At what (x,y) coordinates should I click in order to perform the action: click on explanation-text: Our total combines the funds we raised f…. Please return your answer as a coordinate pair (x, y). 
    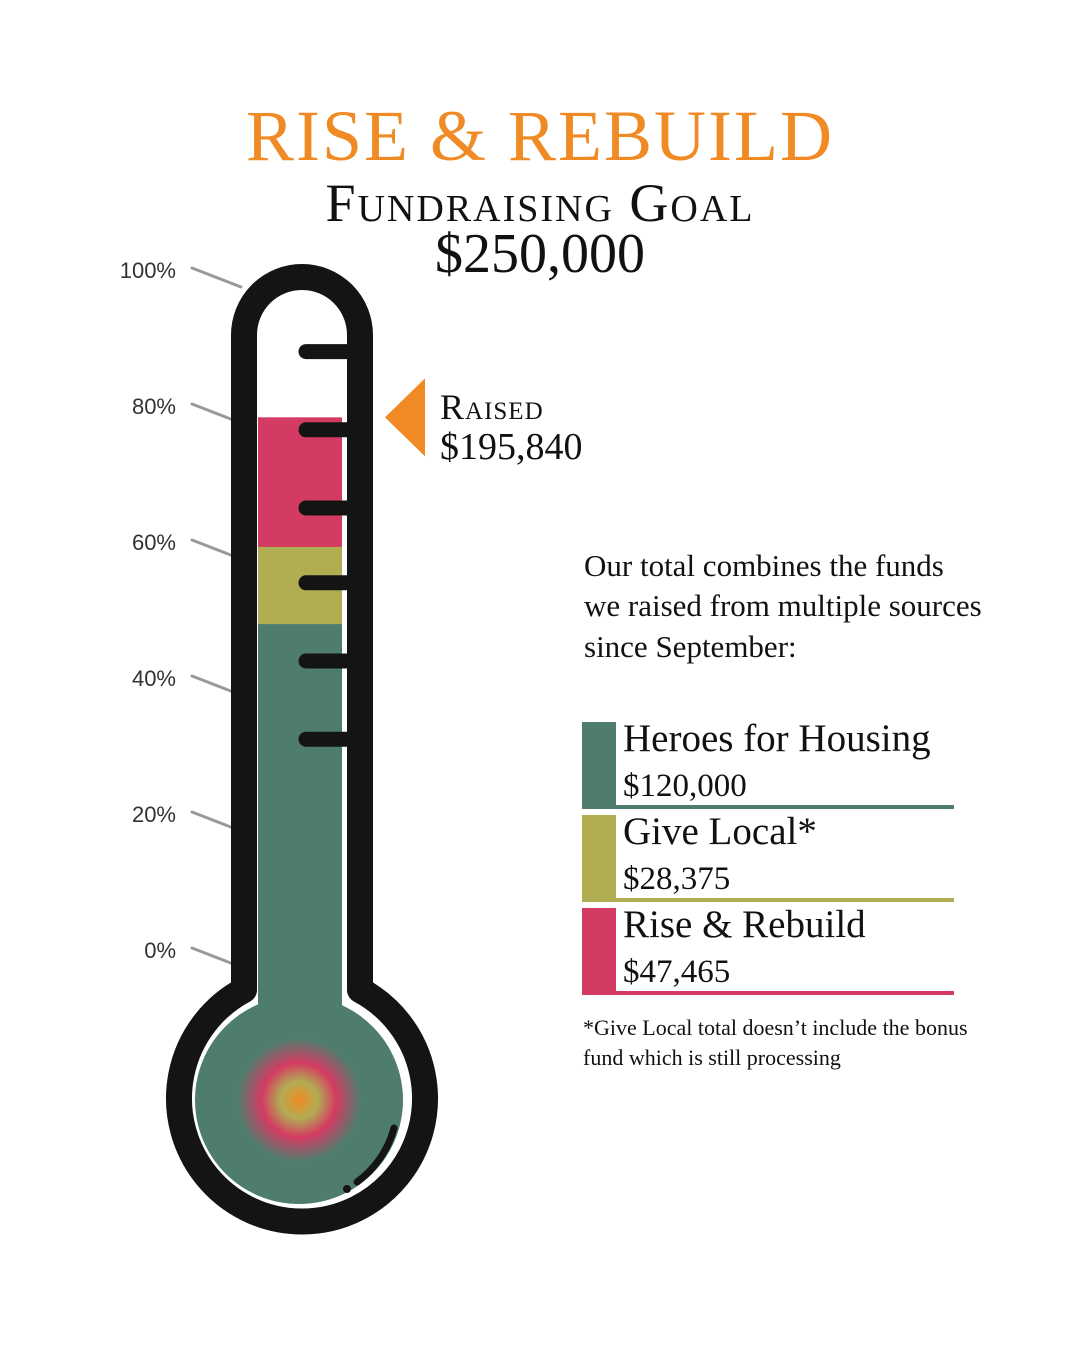
    Looking at the image, I should click on (783, 606).